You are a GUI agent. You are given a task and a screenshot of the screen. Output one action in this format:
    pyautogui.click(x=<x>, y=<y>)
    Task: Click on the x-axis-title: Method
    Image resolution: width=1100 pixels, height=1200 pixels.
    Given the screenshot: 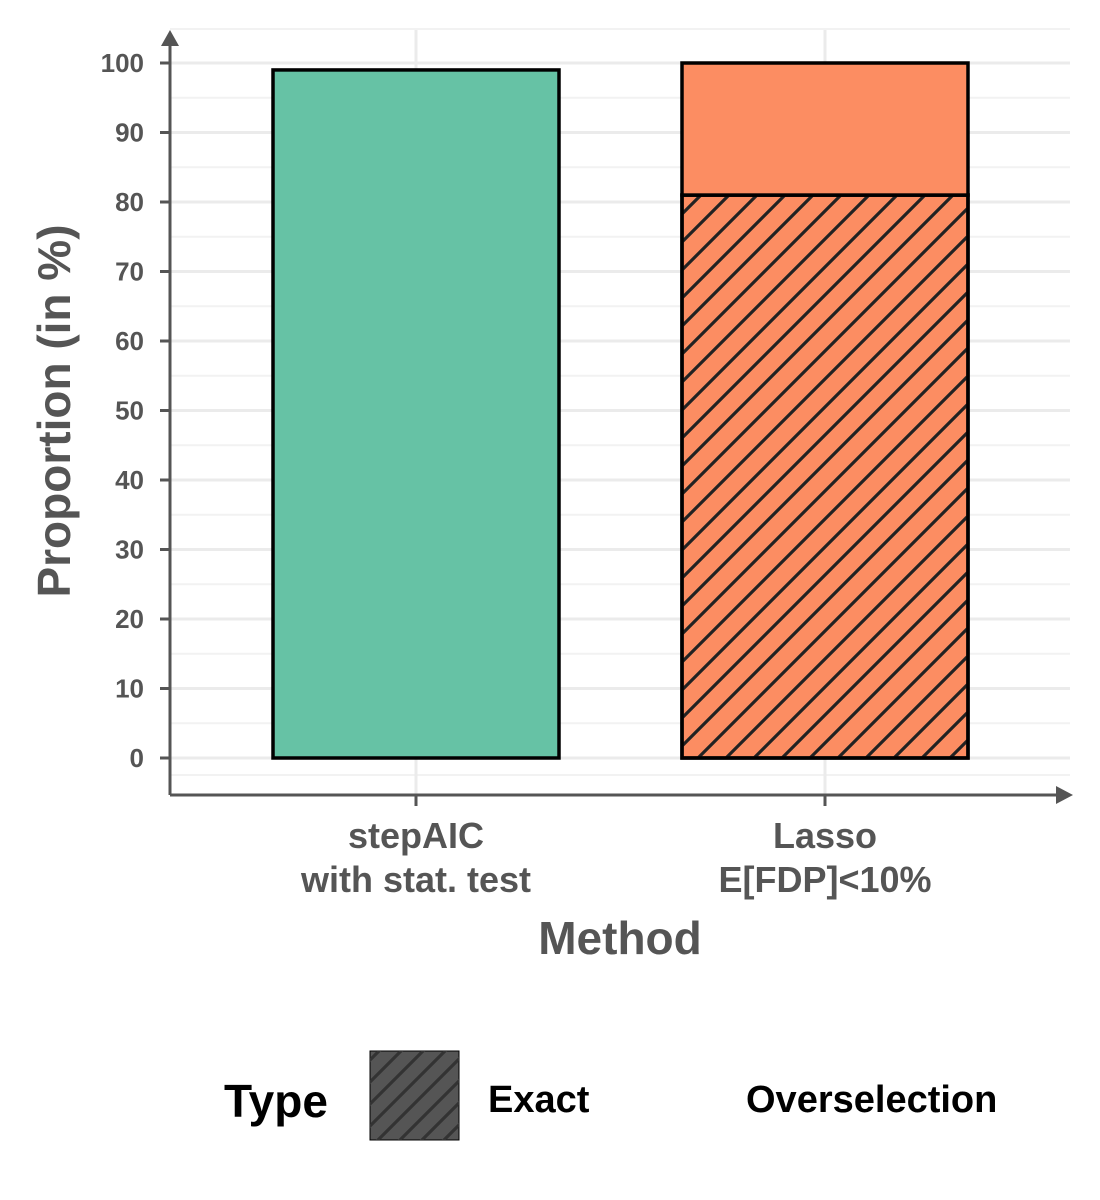 What is the action you would take?
    pyautogui.click(x=620, y=938)
    